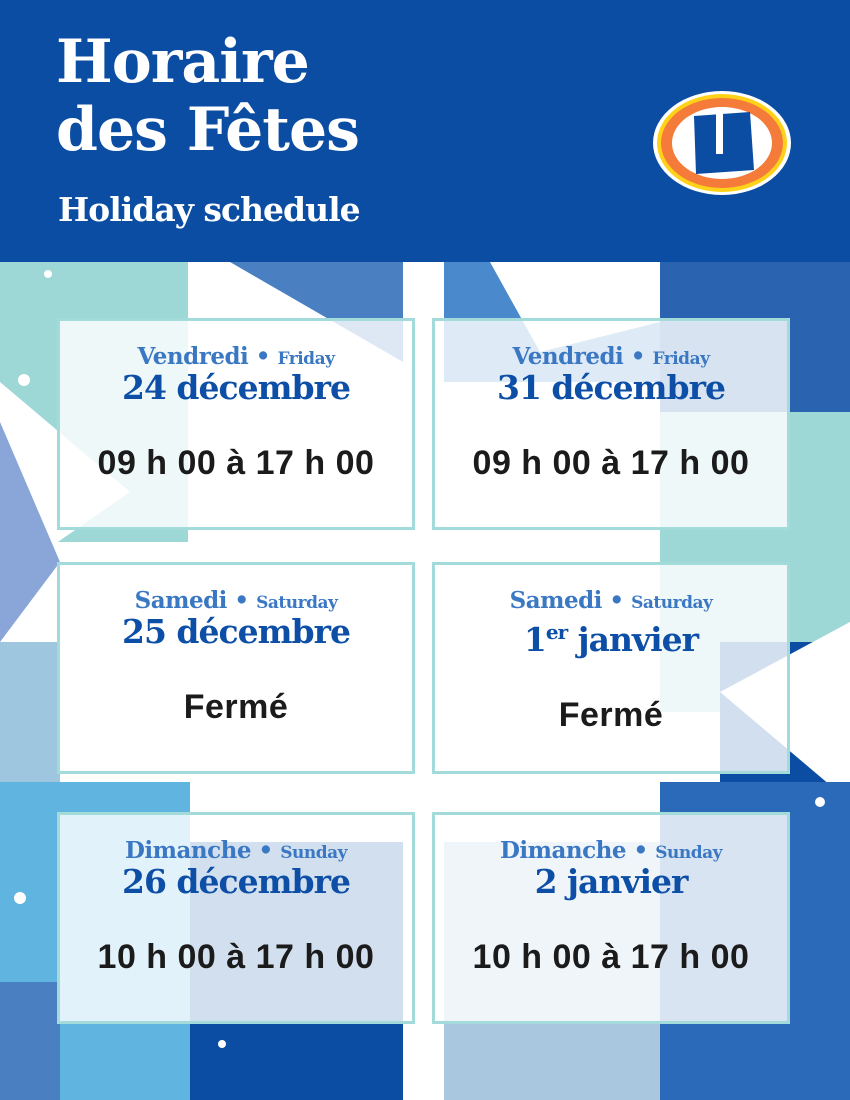  Describe the element at coordinates (611, 881) in the screenshot. I see `date: 2 janvier` at that location.